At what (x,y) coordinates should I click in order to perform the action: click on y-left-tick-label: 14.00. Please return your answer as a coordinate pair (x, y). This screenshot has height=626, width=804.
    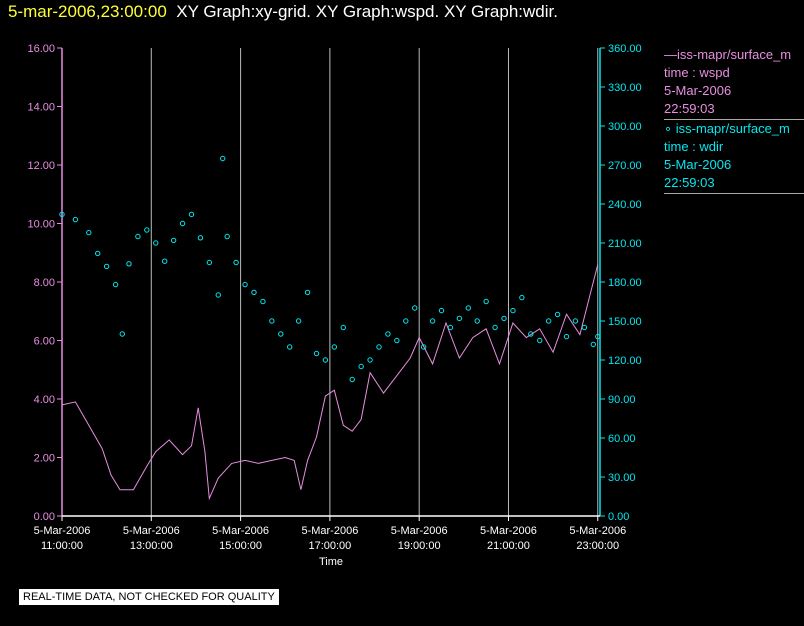
    Looking at the image, I should click on (41, 108).